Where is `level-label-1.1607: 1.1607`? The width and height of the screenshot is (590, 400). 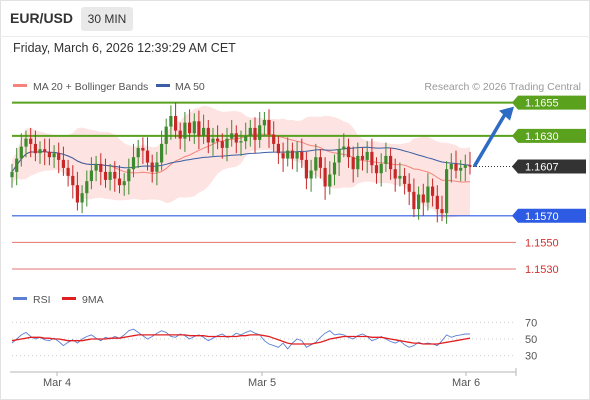 level-label-1.1607: 1.1607 is located at coordinates (549, 166).